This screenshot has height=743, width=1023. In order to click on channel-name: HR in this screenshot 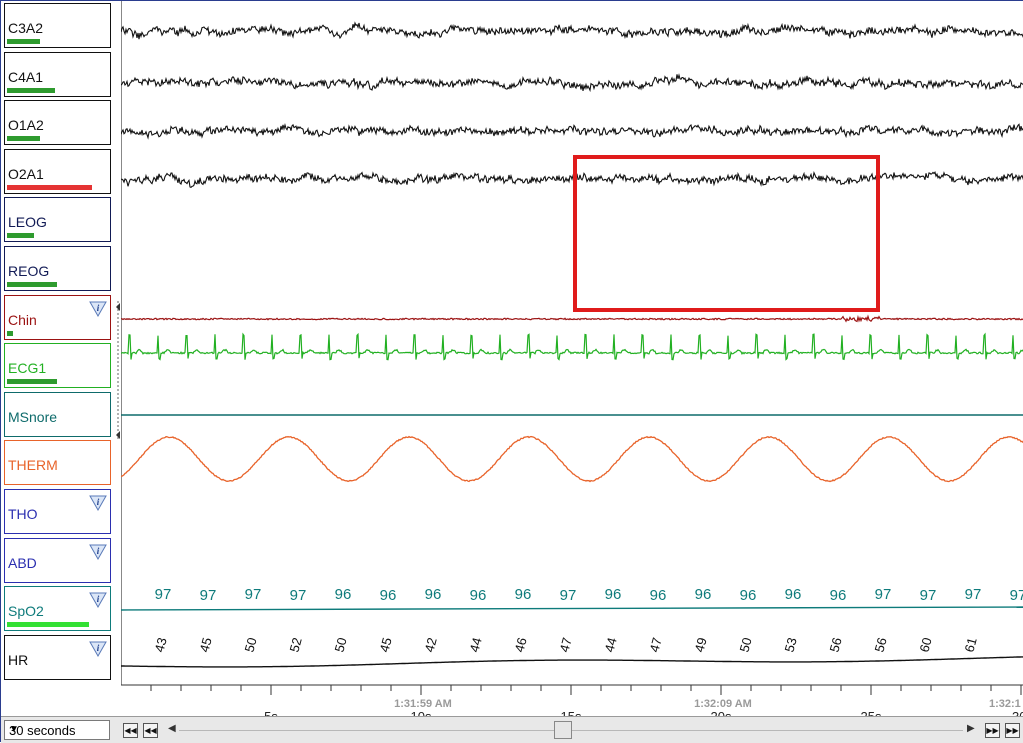, I will do `click(18, 659)`.